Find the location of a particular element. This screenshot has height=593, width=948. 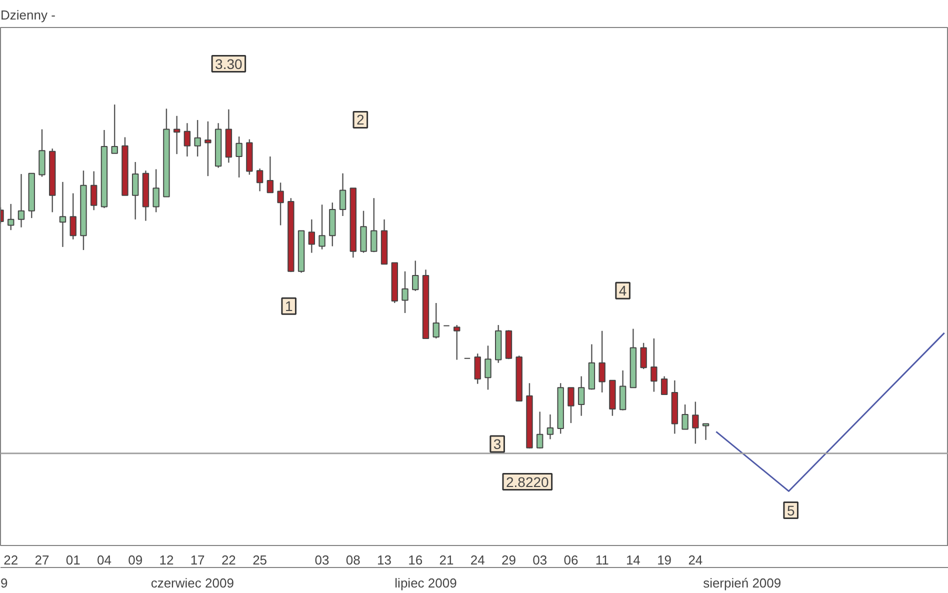

x-tick-label: 09 is located at coordinates (135, 560).